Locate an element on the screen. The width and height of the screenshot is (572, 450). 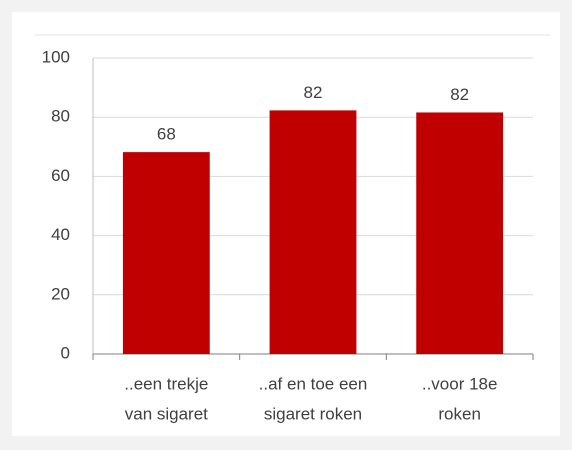
data-label: 68 is located at coordinates (166, 134).